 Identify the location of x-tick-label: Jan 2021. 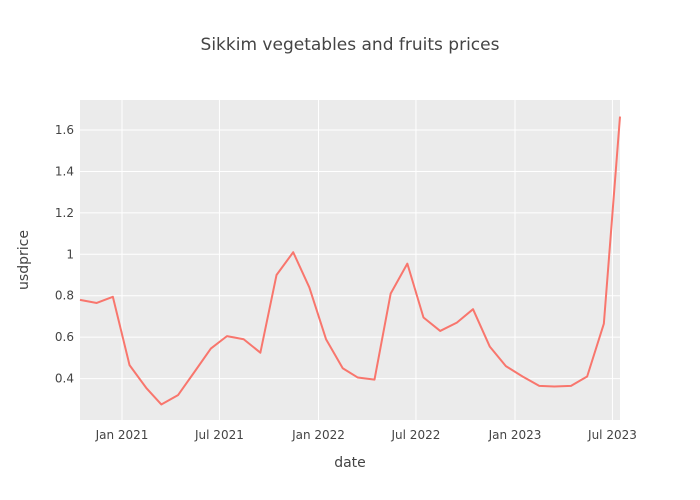
(122, 435).